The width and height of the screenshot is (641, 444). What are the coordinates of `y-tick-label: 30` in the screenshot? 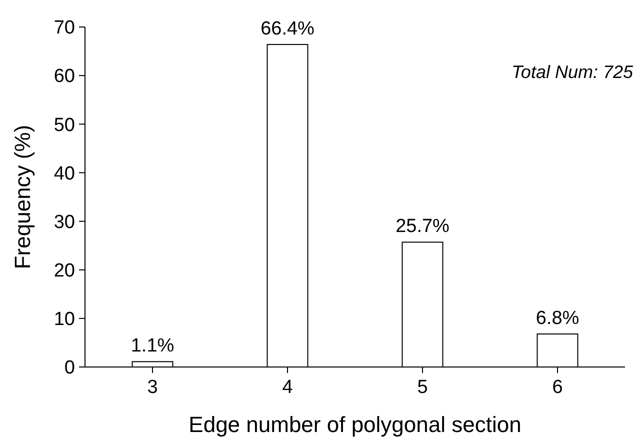 It's located at (64, 222).